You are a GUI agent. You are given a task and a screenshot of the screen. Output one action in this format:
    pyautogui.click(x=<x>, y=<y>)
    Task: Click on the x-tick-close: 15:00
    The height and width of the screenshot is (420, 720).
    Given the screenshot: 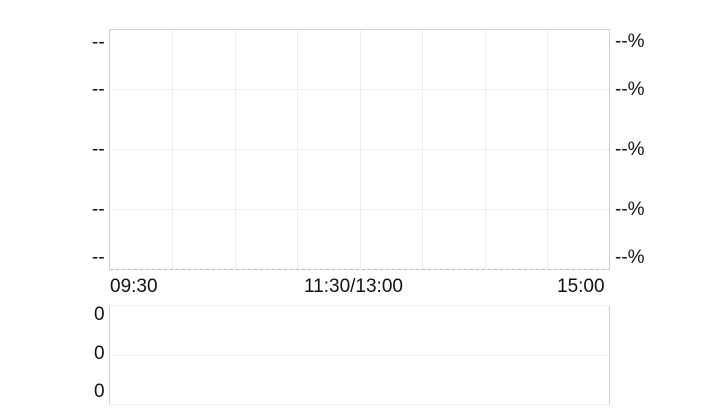 What is the action you would take?
    pyautogui.click(x=581, y=286)
    